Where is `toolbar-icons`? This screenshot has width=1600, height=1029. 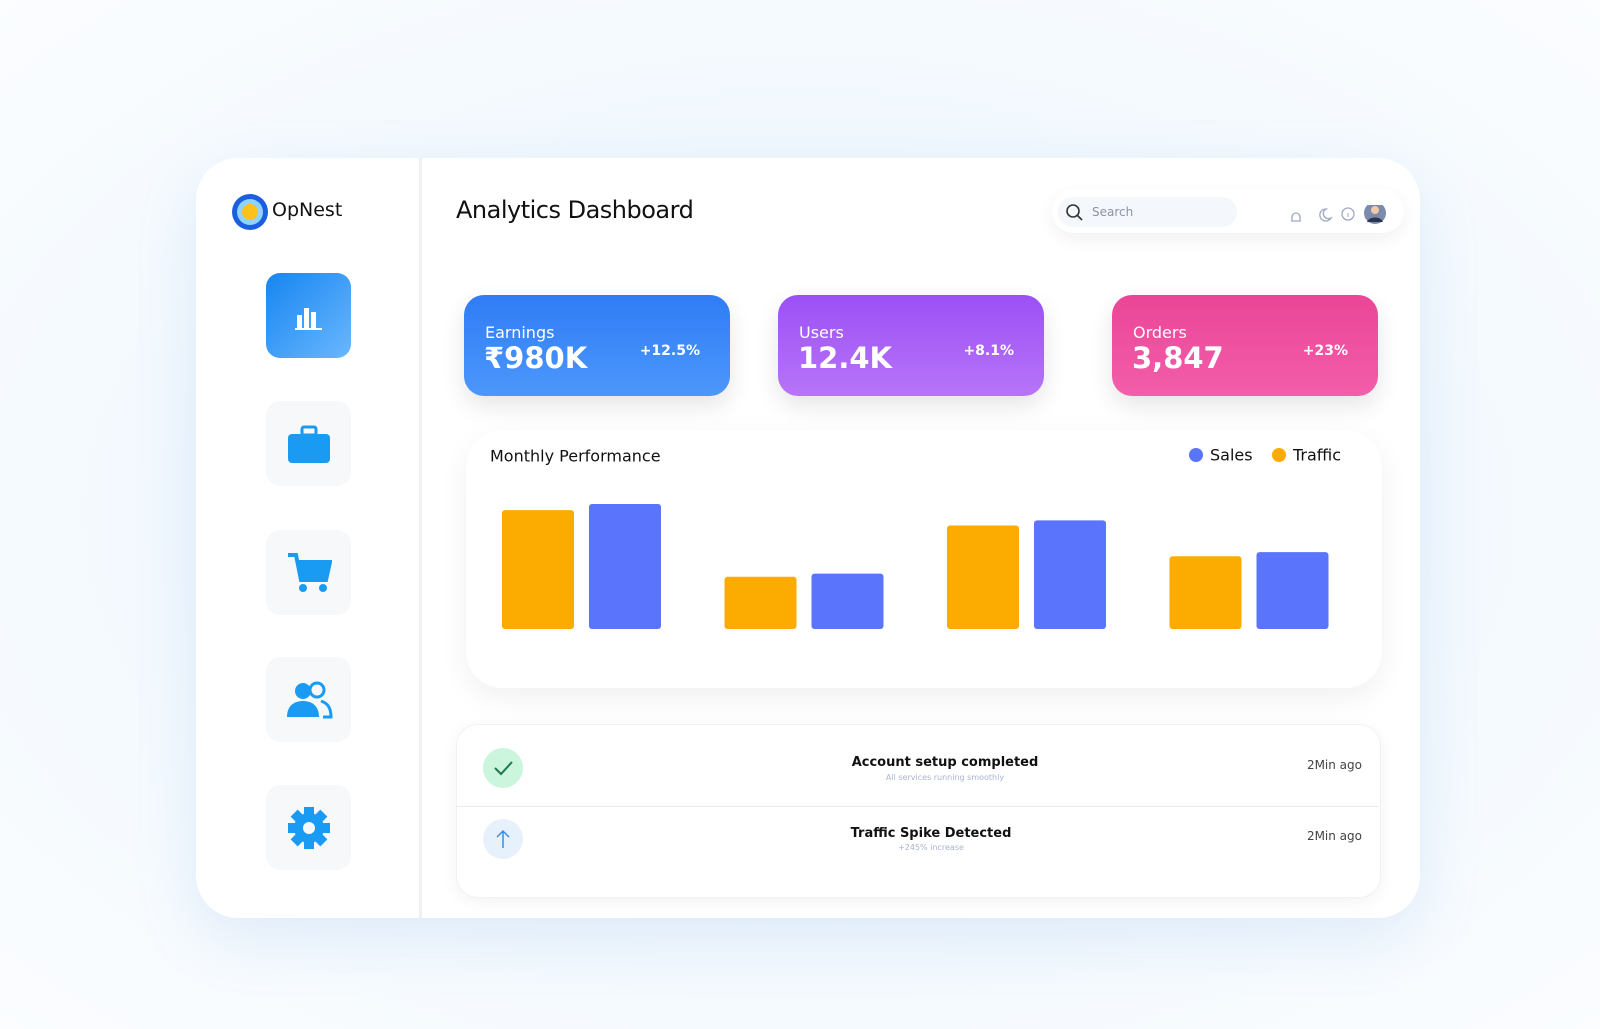
toolbar-icons is located at coordinates (1338, 214).